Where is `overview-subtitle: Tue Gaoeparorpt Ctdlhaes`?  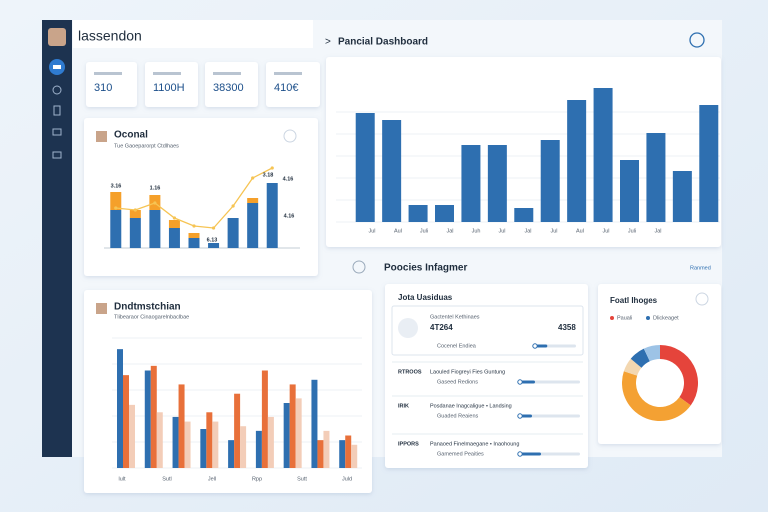
overview-subtitle: Tue Gaoeparorpt Ctdlhaes is located at coordinates (146, 146).